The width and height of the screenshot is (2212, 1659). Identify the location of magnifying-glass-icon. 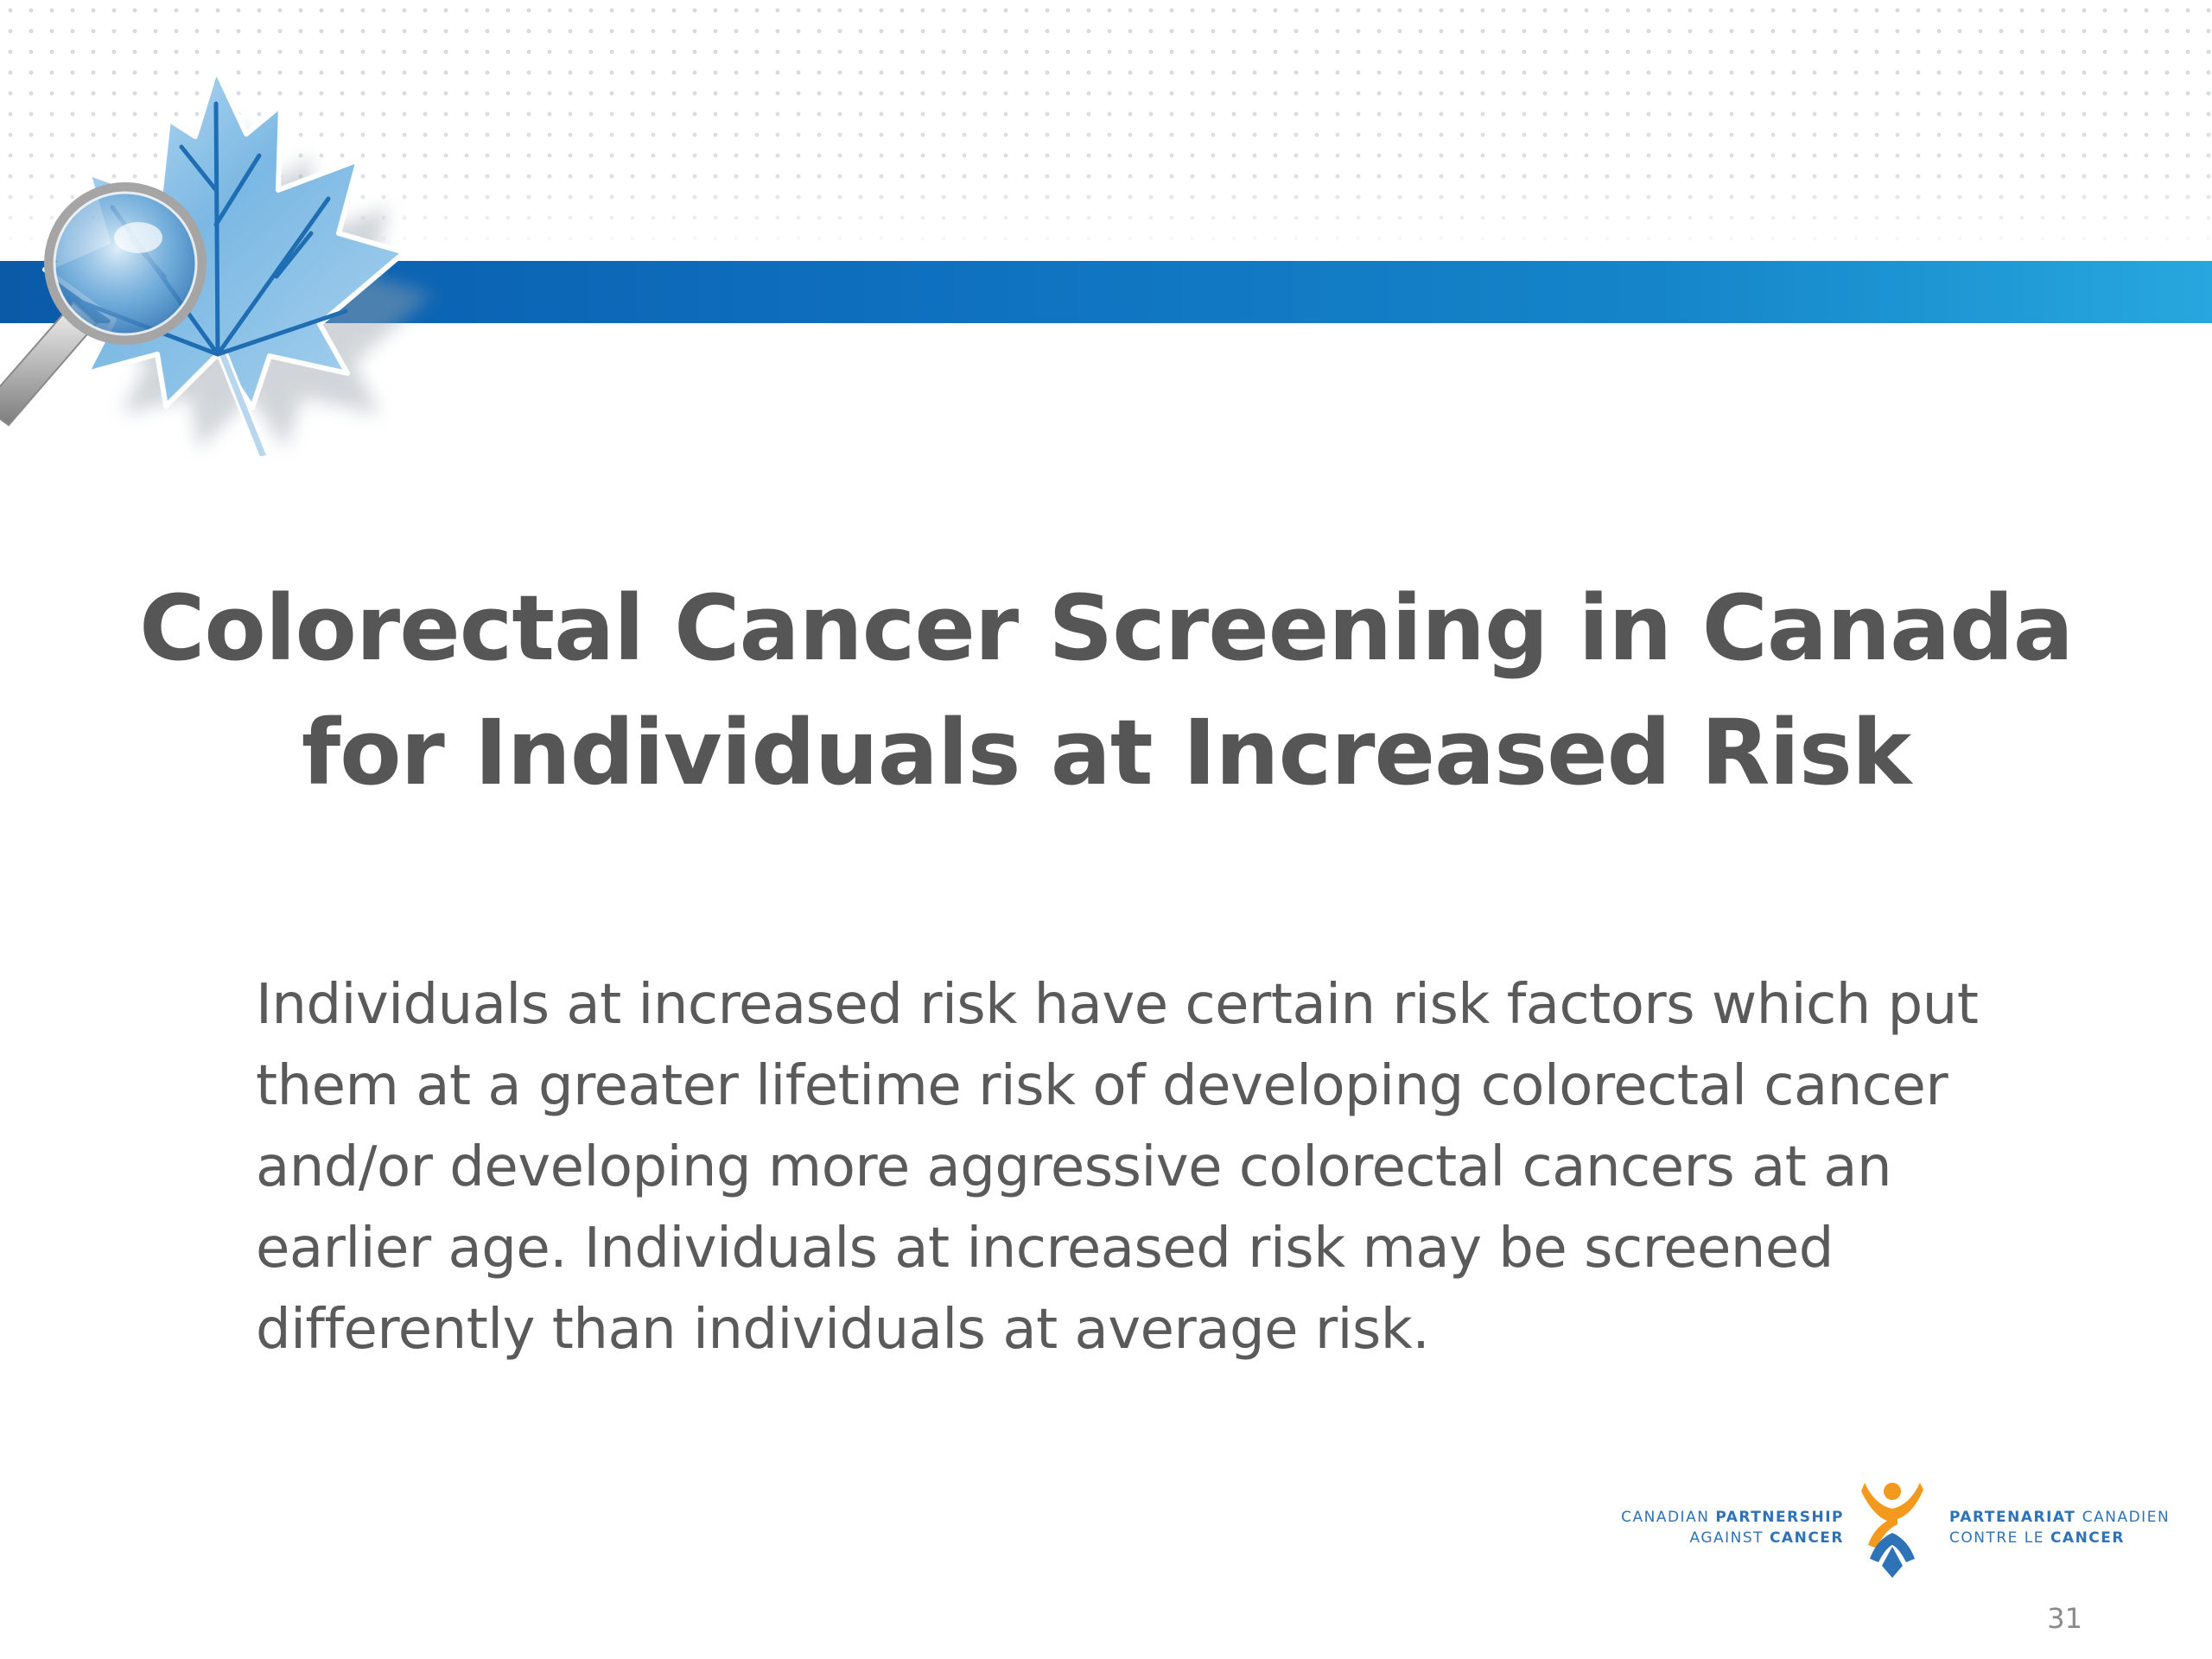
(125, 263).